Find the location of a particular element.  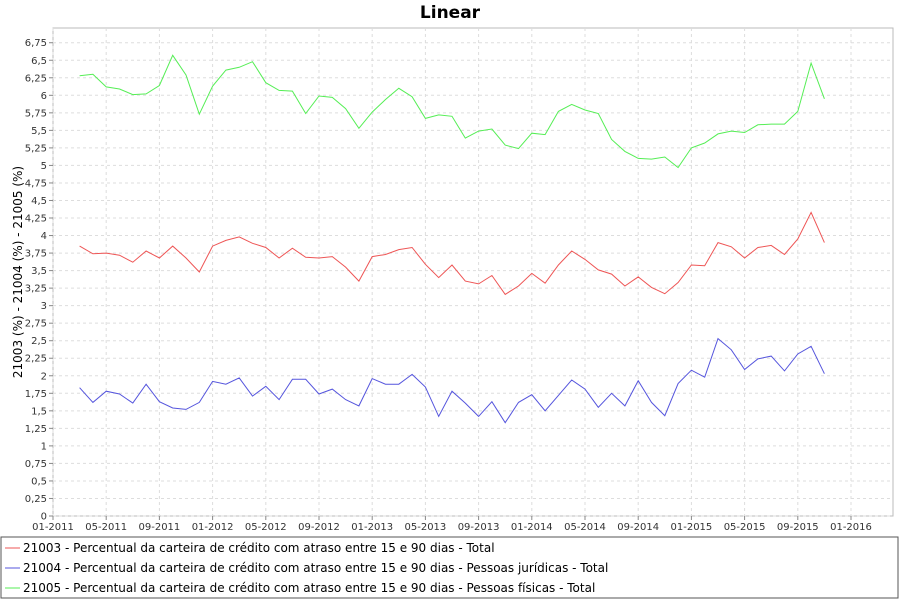

y-tick-label: 6,5 is located at coordinates (39, 61).